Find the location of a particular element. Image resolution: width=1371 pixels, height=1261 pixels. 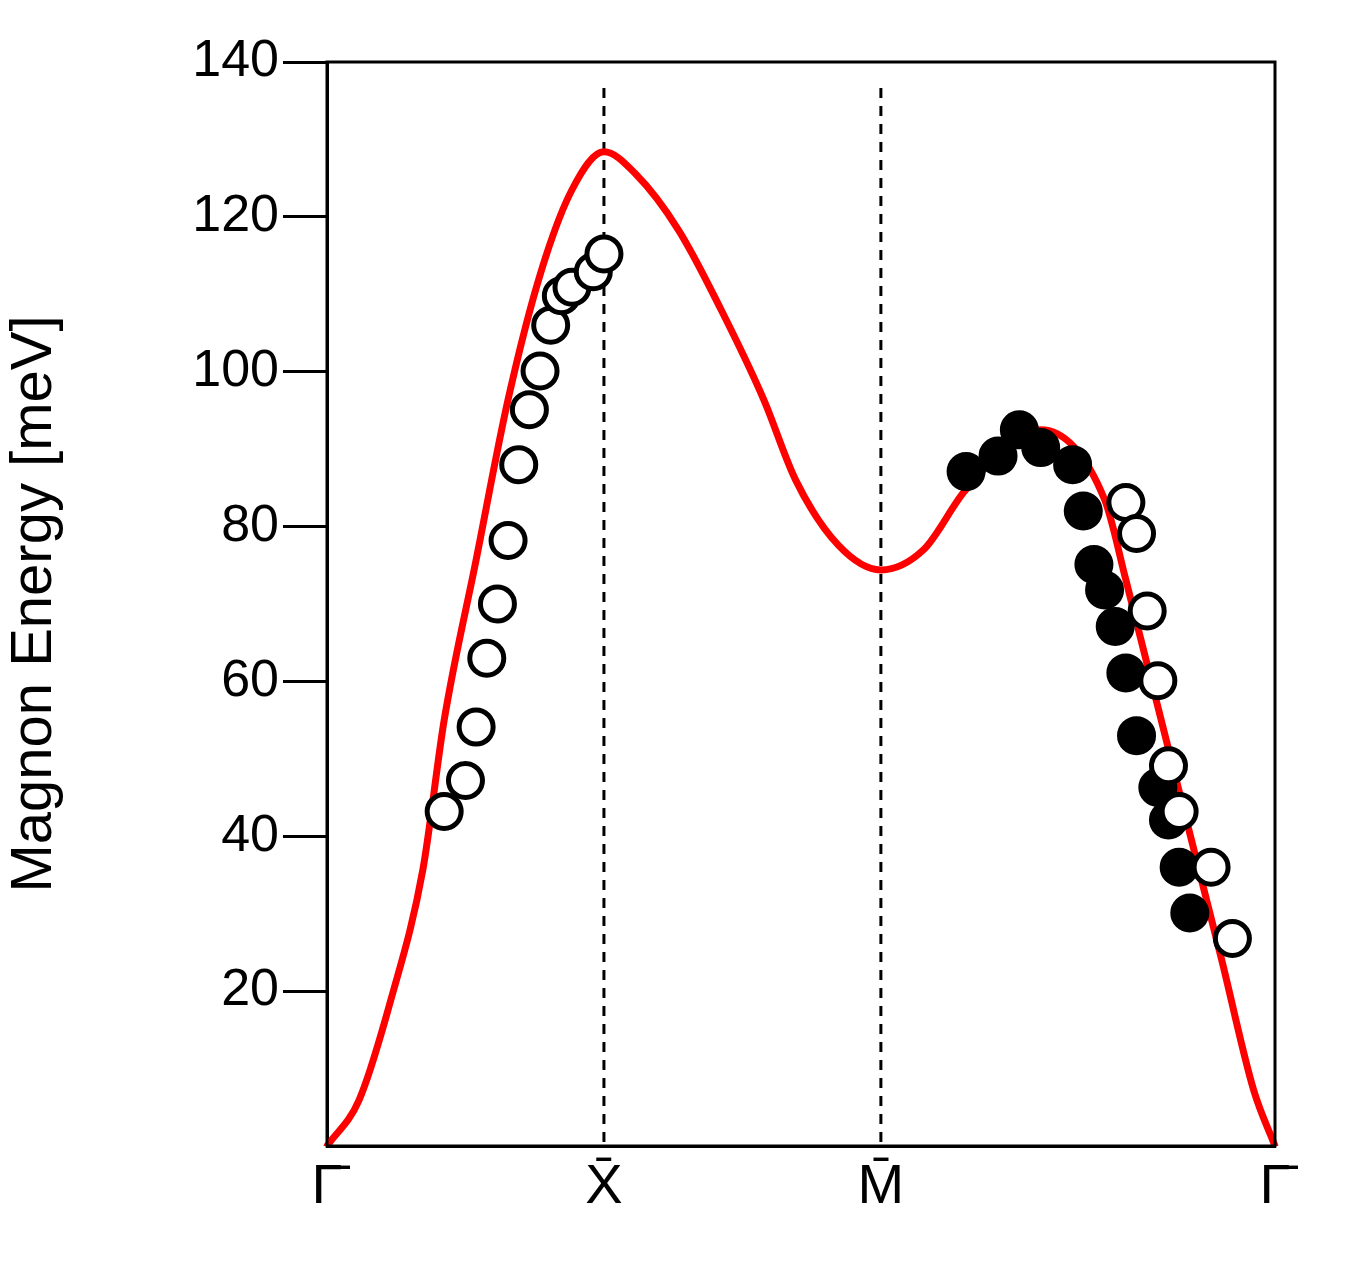

y-tick-label: 120 is located at coordinates (235, 213).